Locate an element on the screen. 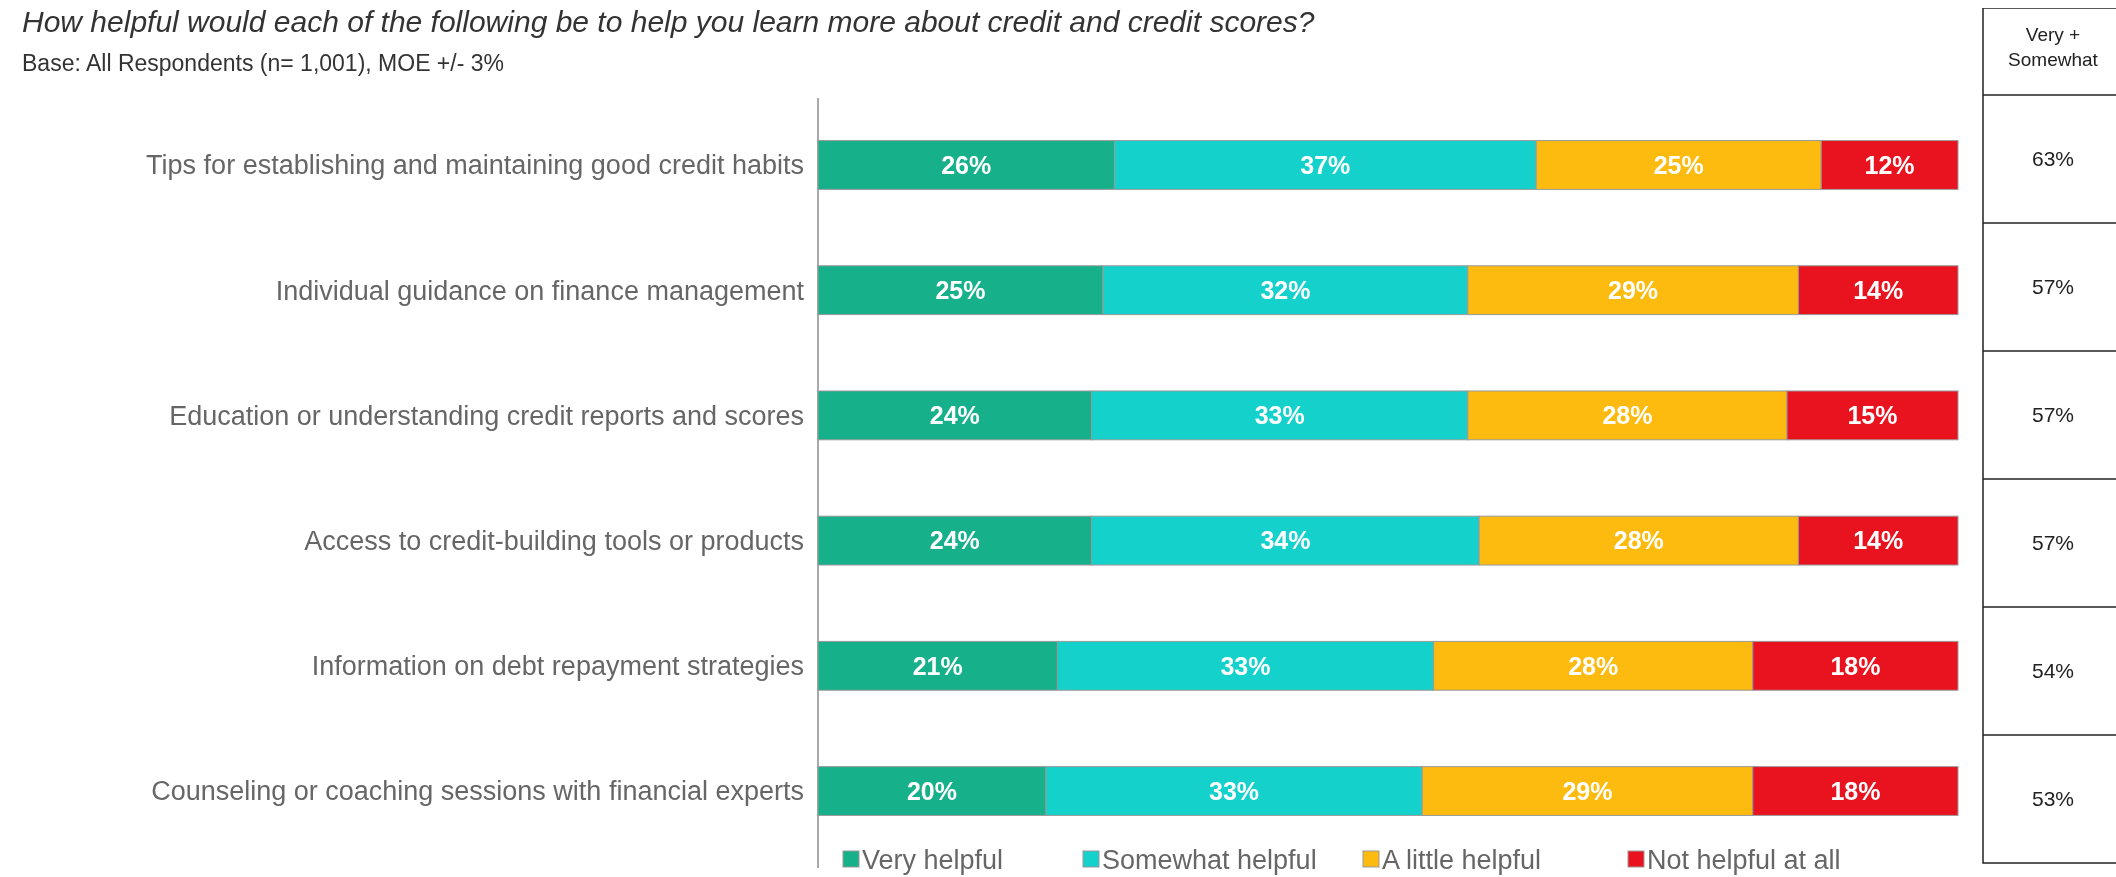 This screenshot has width=2116, height=877. y-tick-label: Access to credit-building tools or products is located at coordinates (554, 541).